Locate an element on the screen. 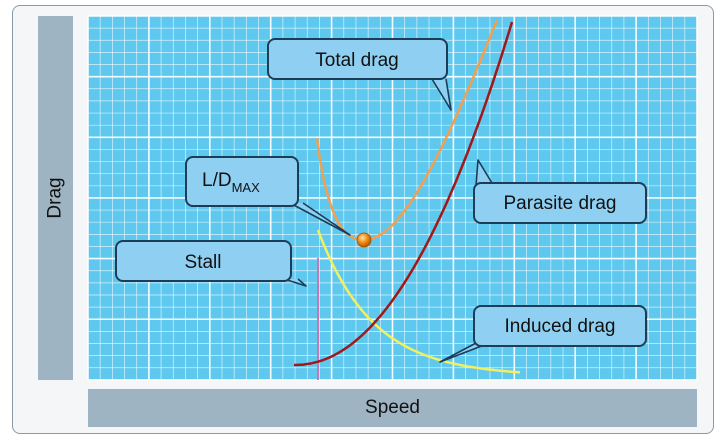  induced-drag-label: Induced drag is located at coordinates (560, 326).